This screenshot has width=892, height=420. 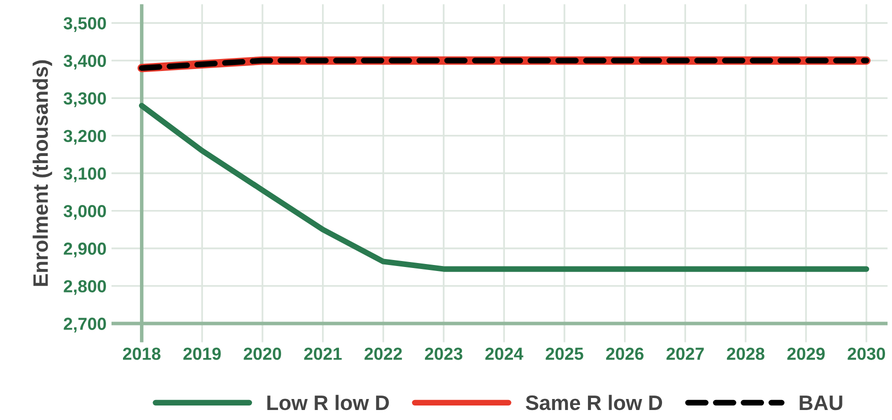 I want to click on x-tick-label: 2020, so click(x=263, y=354).